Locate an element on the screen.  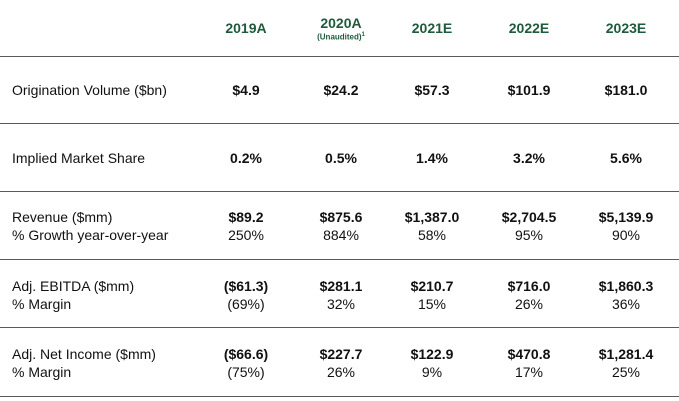
row-label: Origination Volume ($bn) is located at coordinates (89, 90).